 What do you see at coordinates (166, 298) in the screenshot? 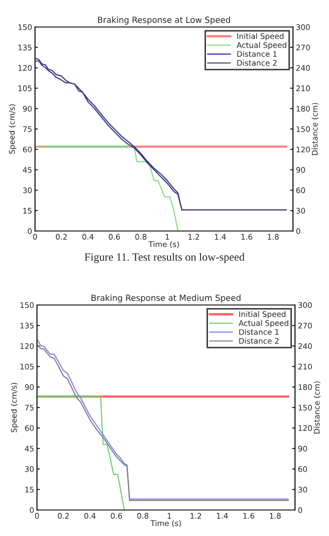
I see `chart-title: Braking Response at Medium Speed` at bounding box center [166, 298].